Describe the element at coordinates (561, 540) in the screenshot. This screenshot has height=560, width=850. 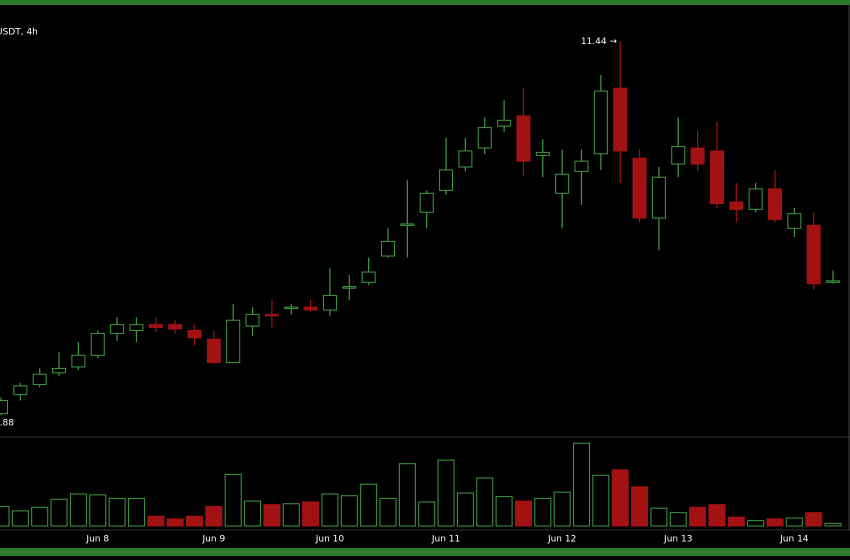
I see `x-tick-label: Jun 12` at that location.